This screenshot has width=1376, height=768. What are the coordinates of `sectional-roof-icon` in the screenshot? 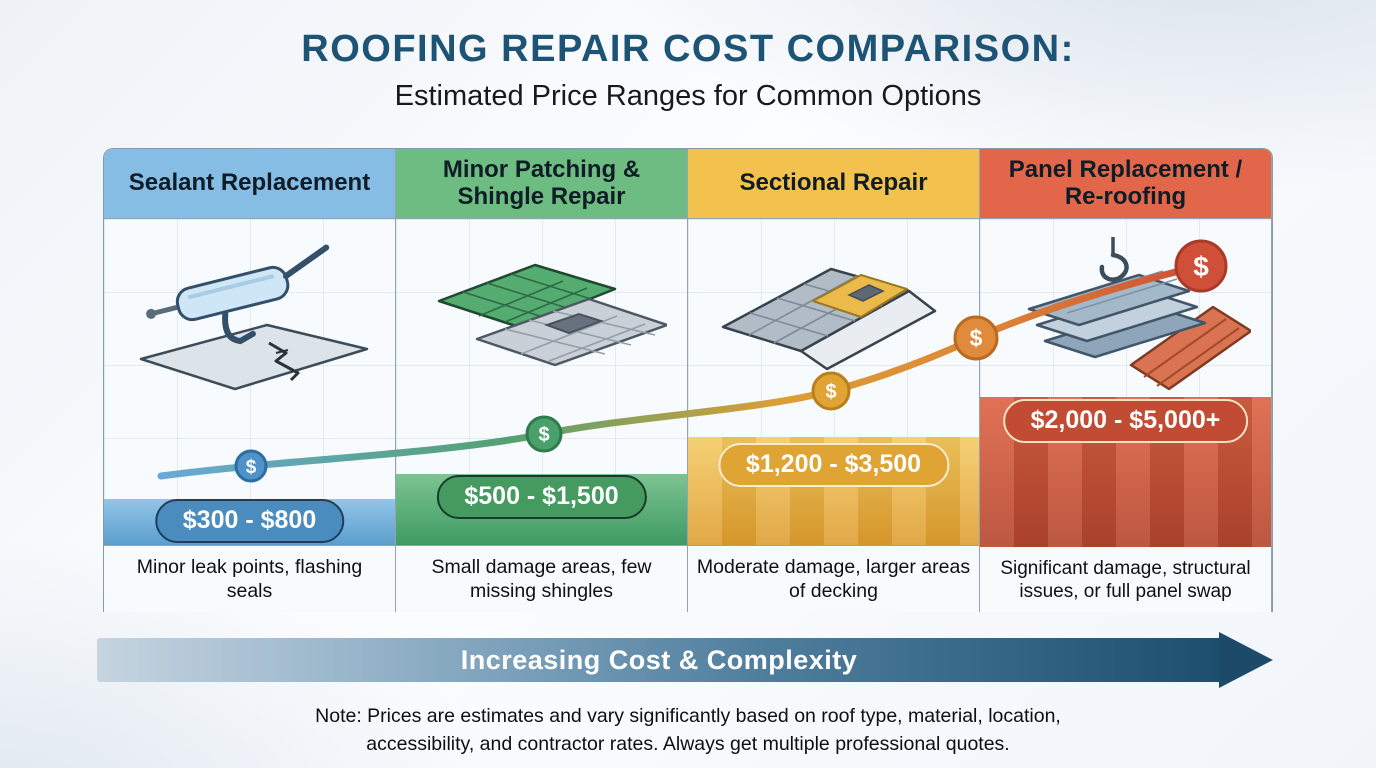 It's located at (828, 319).